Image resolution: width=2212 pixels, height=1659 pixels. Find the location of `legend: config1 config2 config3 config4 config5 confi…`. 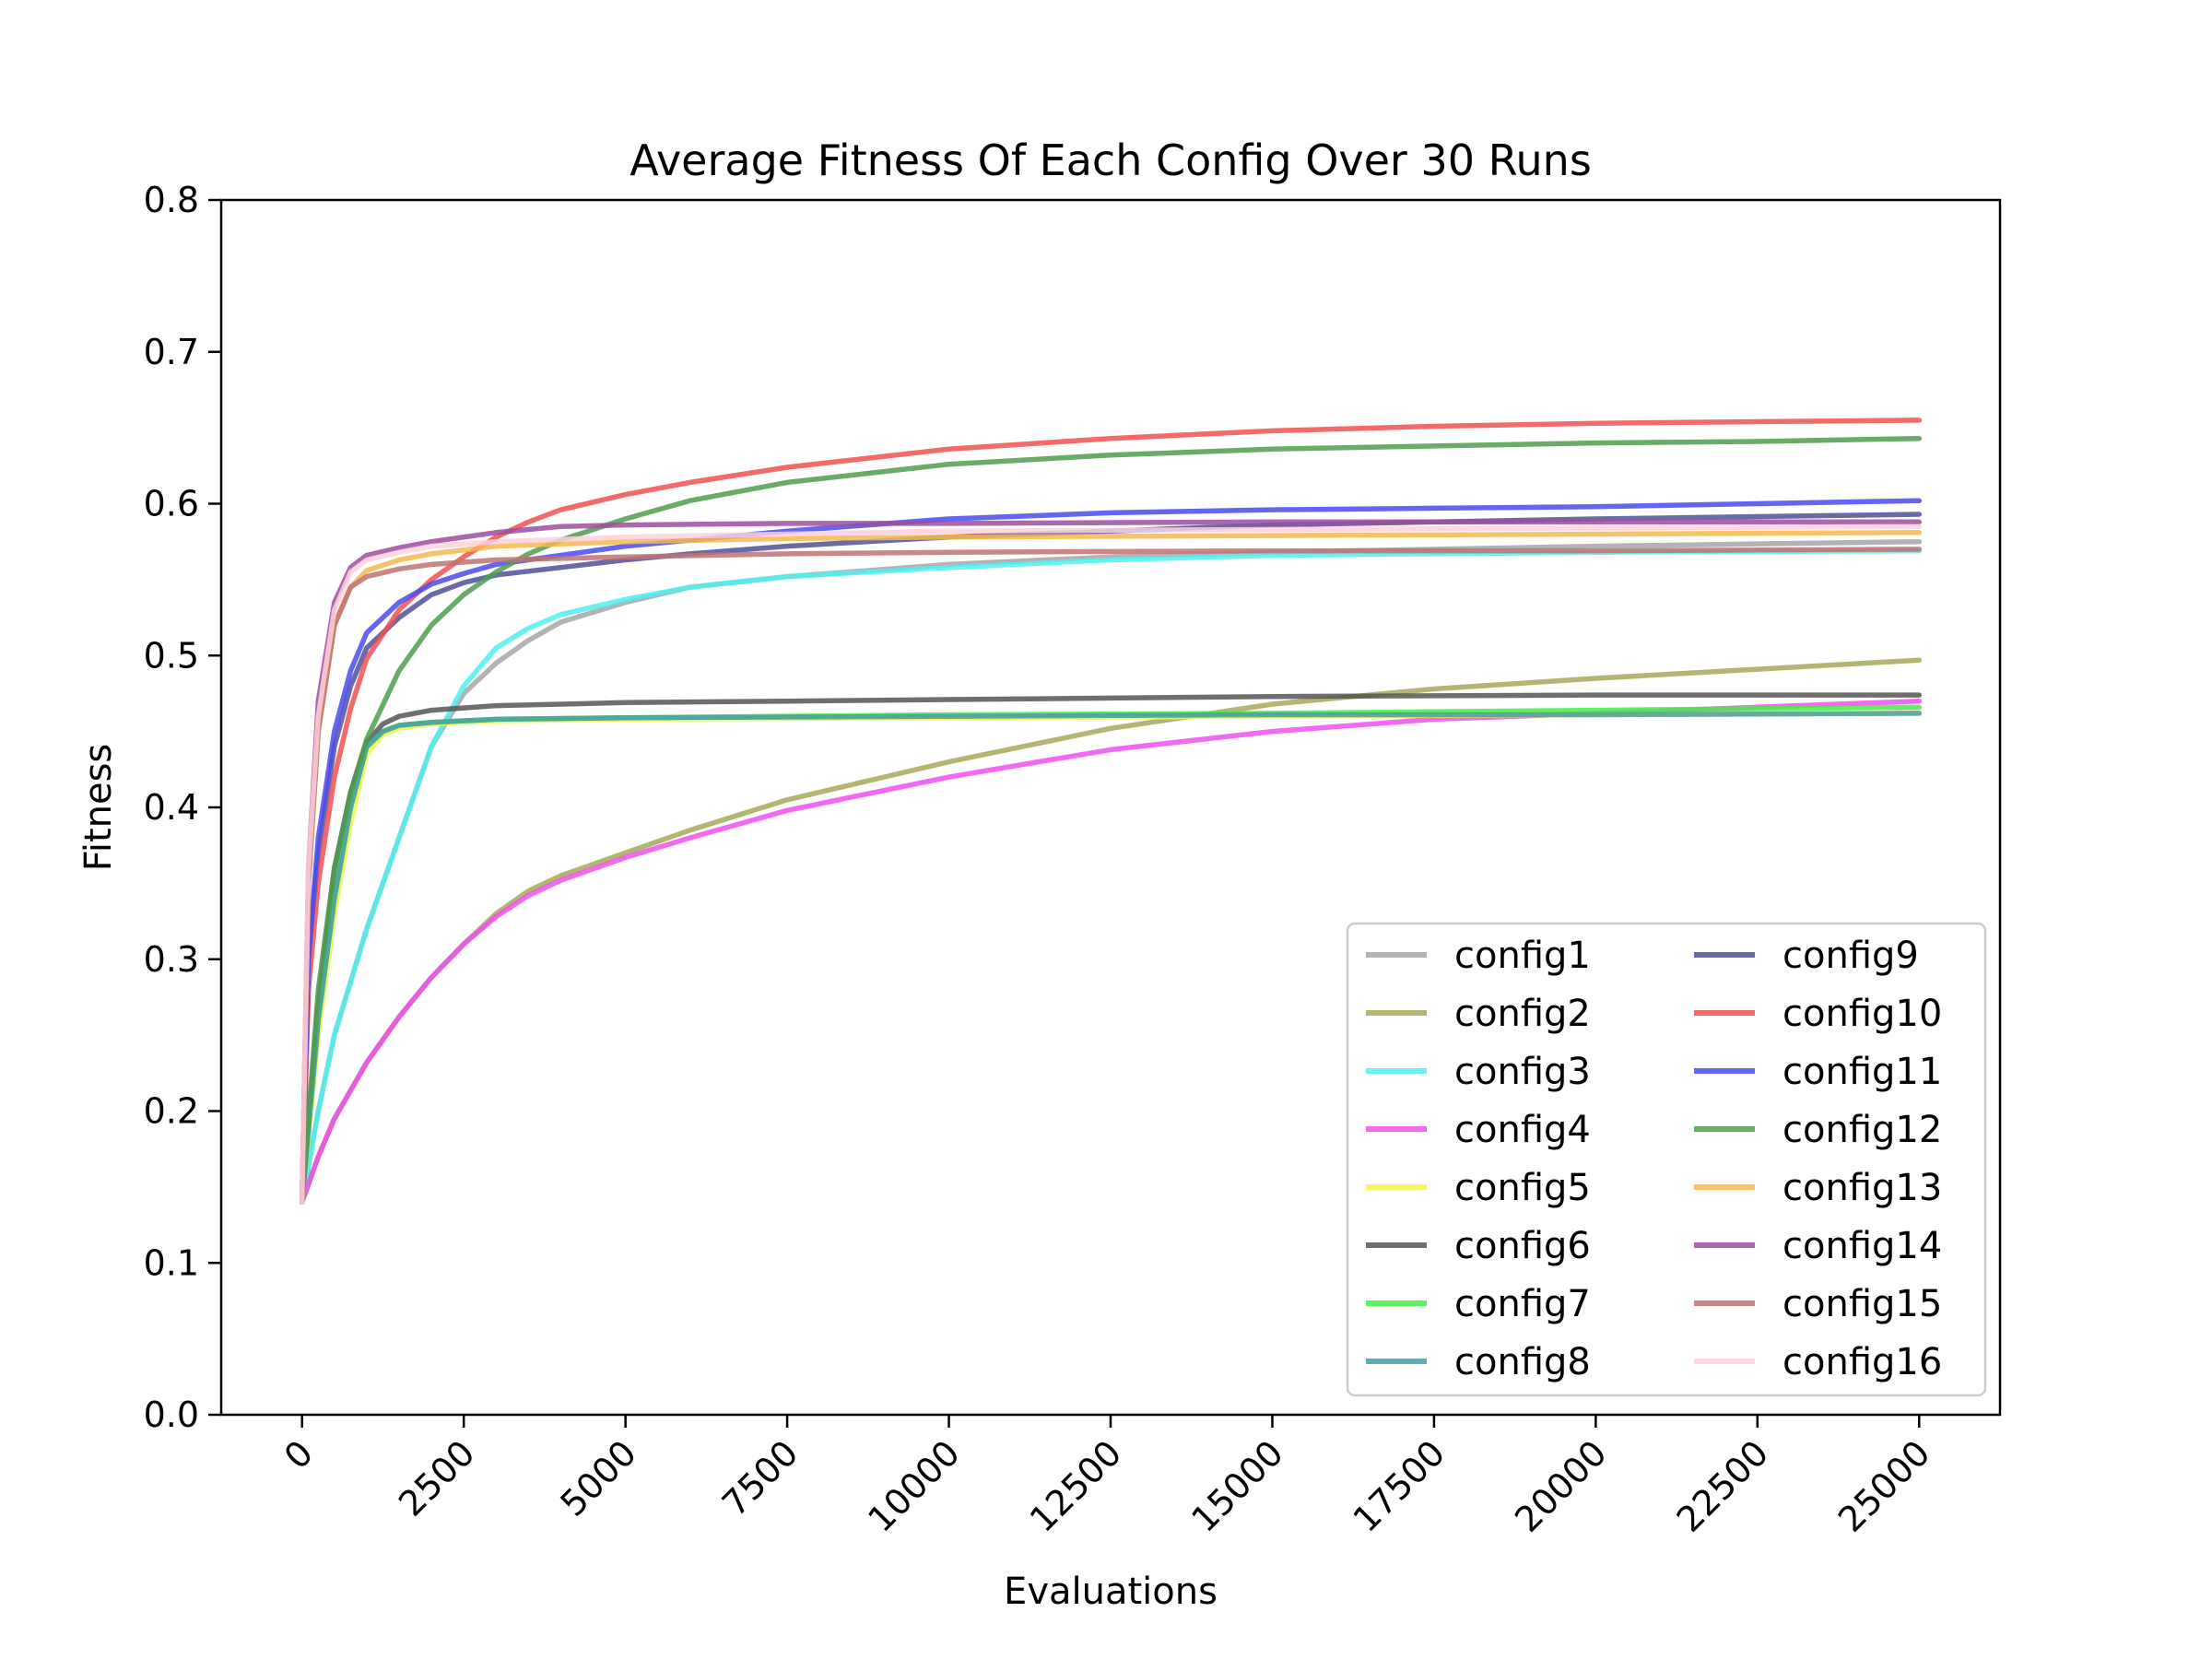

legend: config1 config2 config3 config4 config5 confi… is located at coordinates (1666, 1159).